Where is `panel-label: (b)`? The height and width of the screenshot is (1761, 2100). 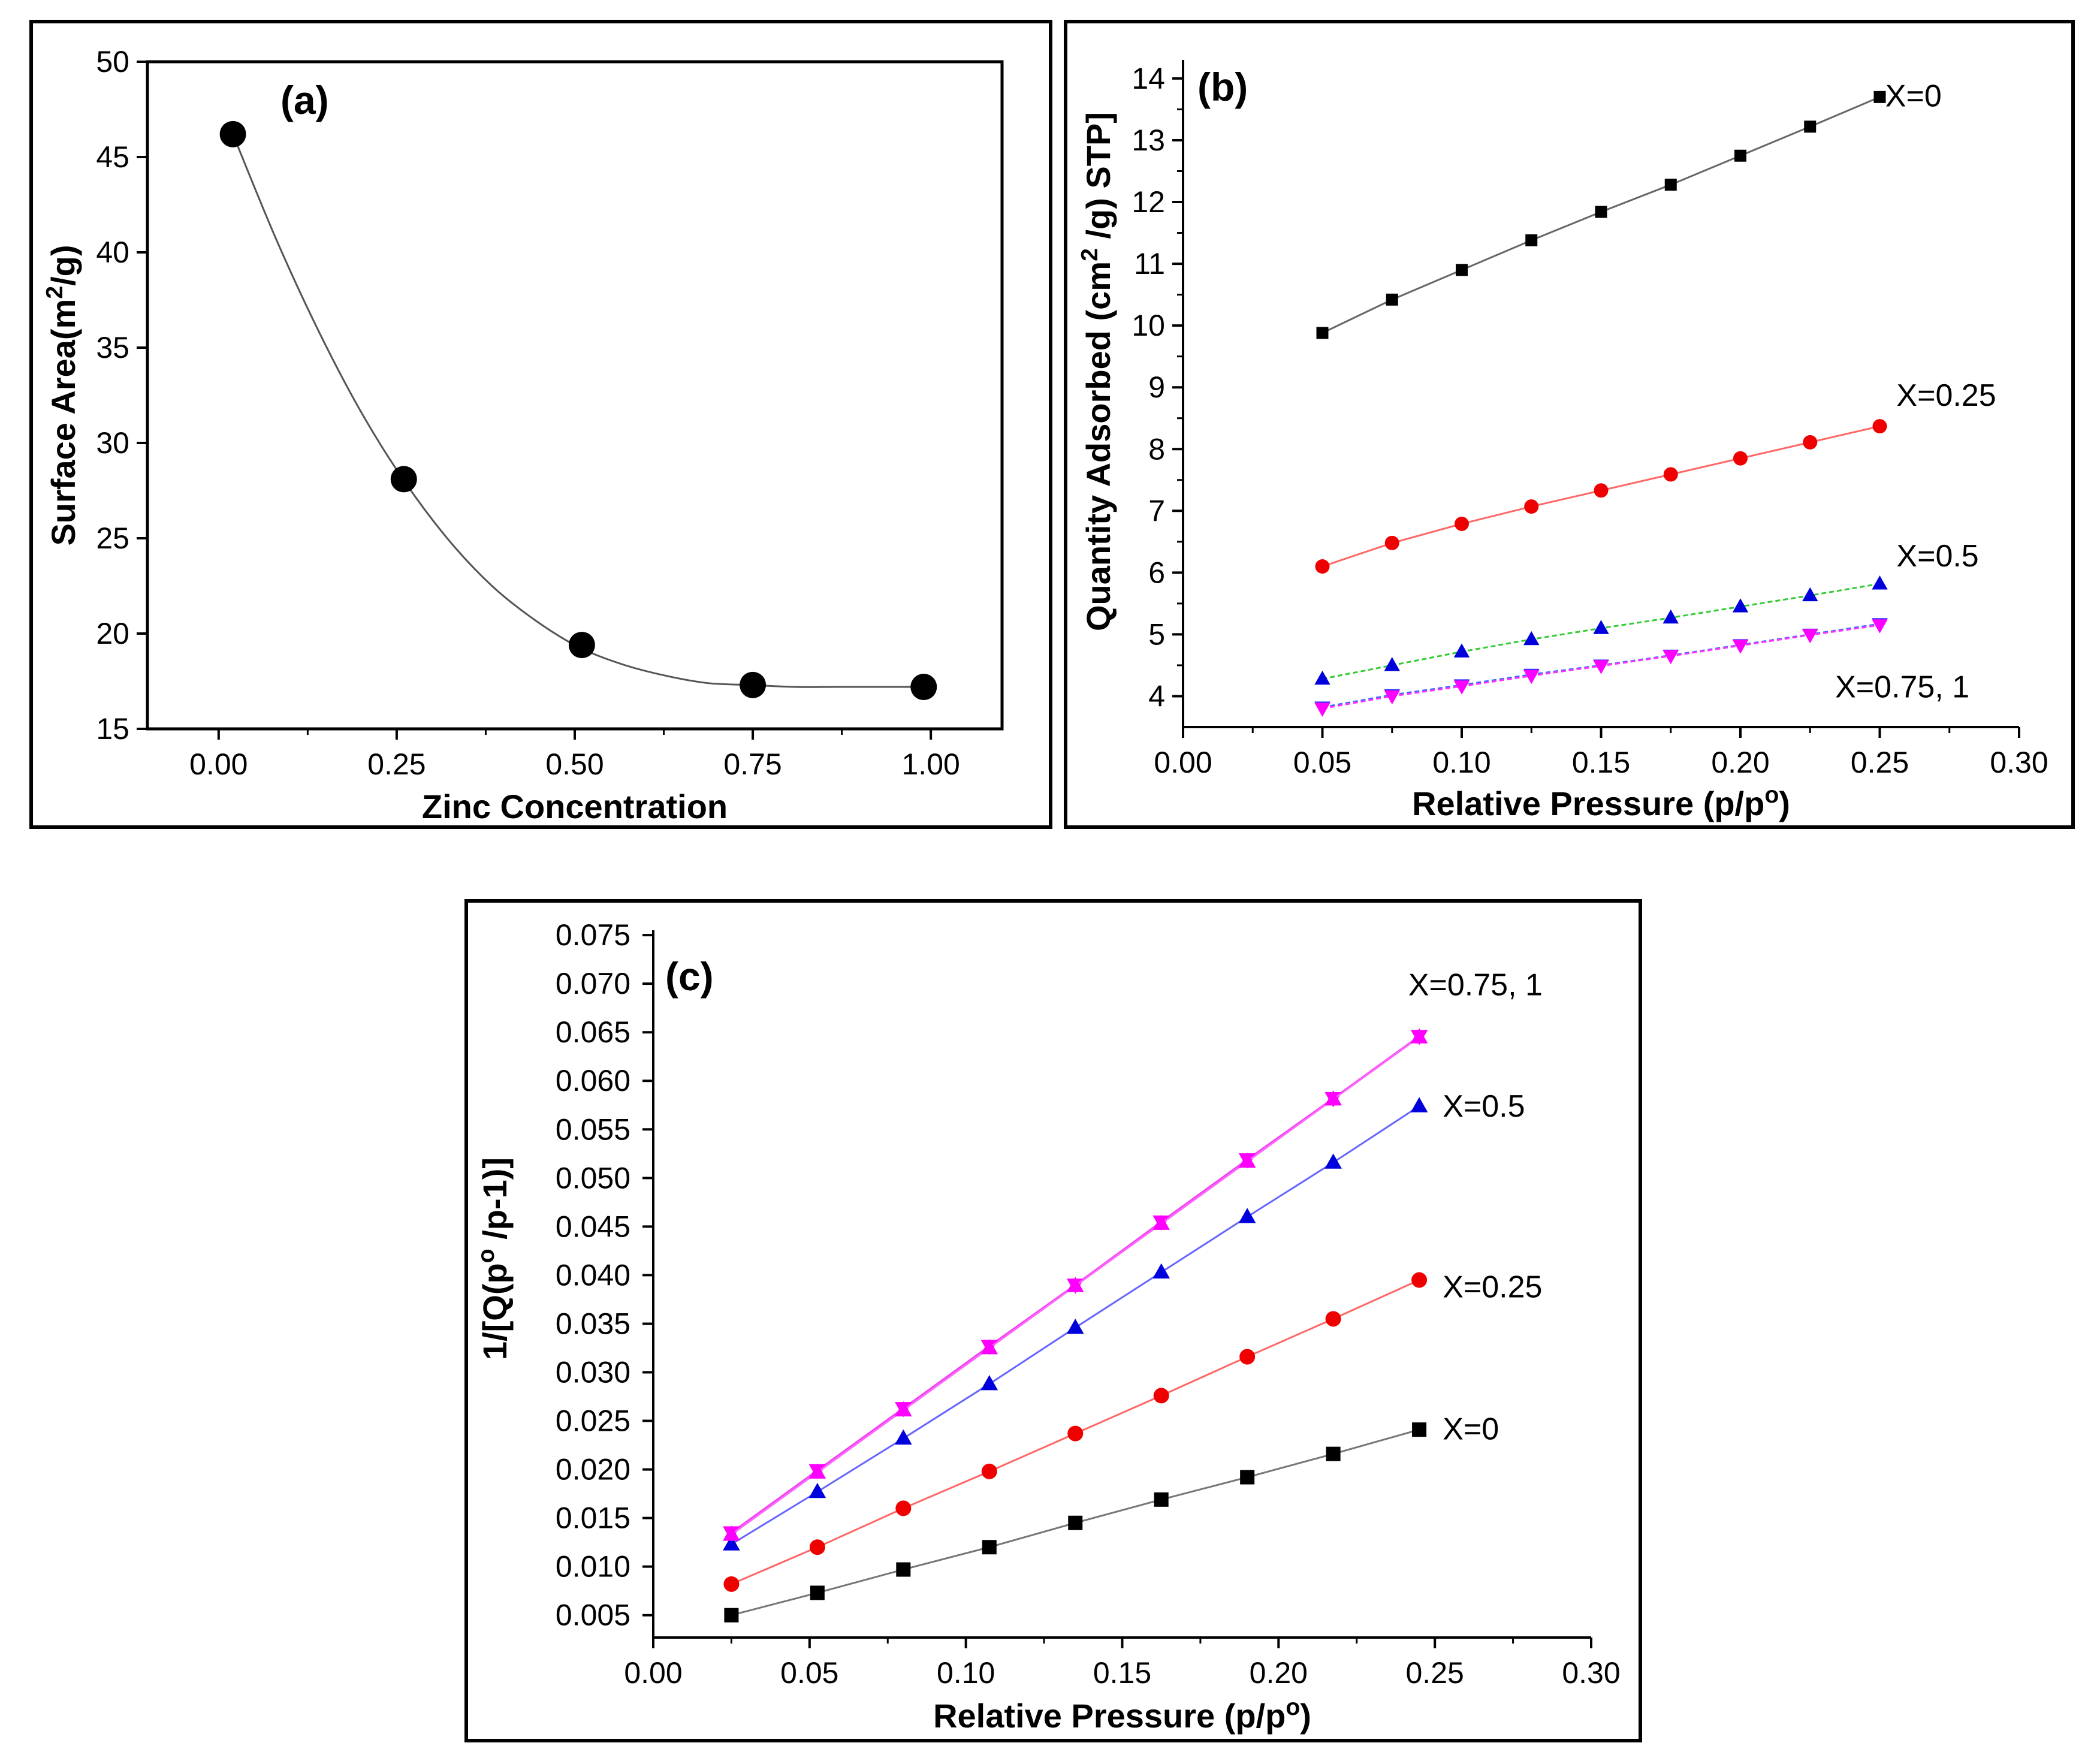
panel-label: (b) is located at coordinates (1222, 87).